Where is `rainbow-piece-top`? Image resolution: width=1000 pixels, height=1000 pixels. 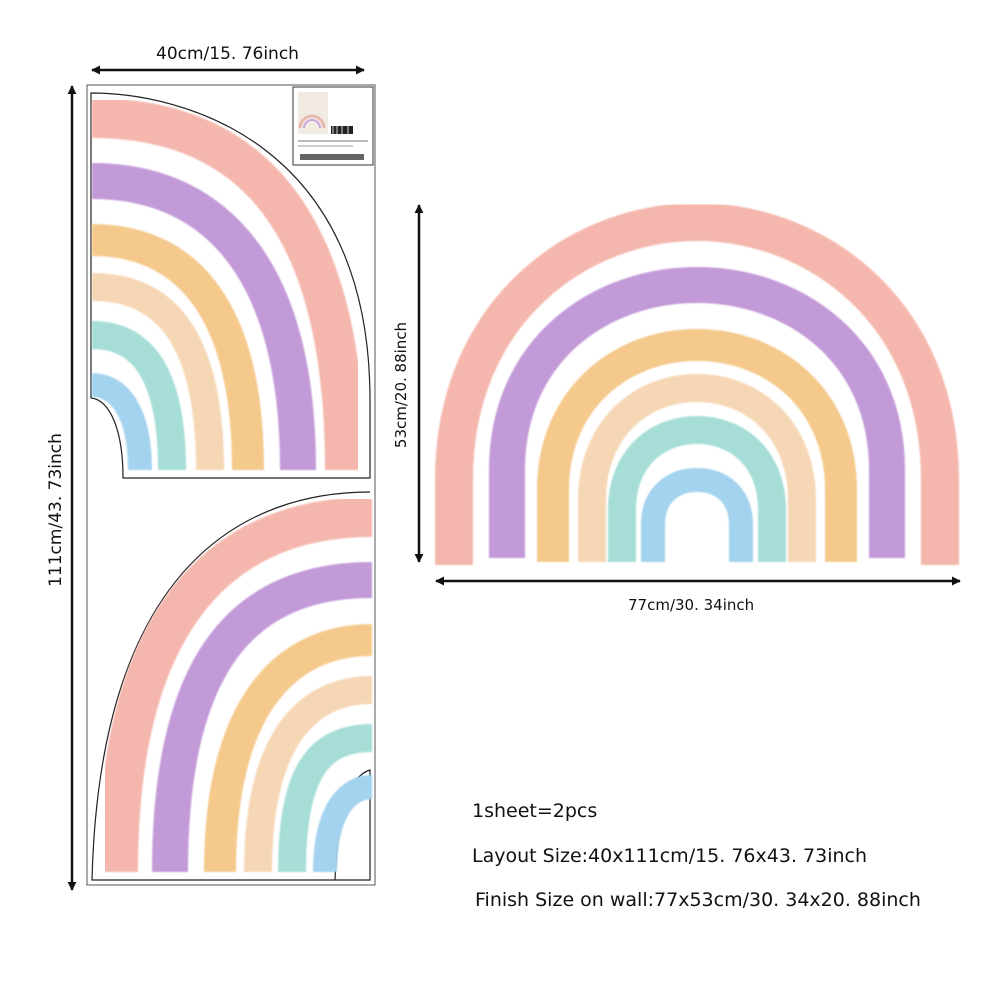
rainbow-piece-top is located at coordinates (230, 285).